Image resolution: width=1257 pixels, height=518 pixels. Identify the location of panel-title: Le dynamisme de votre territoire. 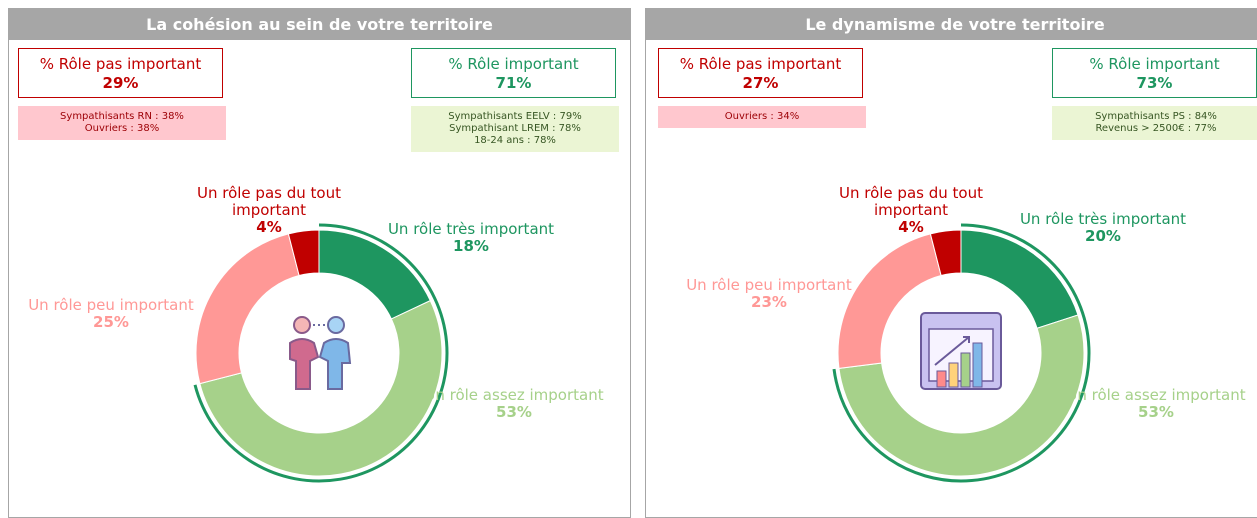
(951, 24).